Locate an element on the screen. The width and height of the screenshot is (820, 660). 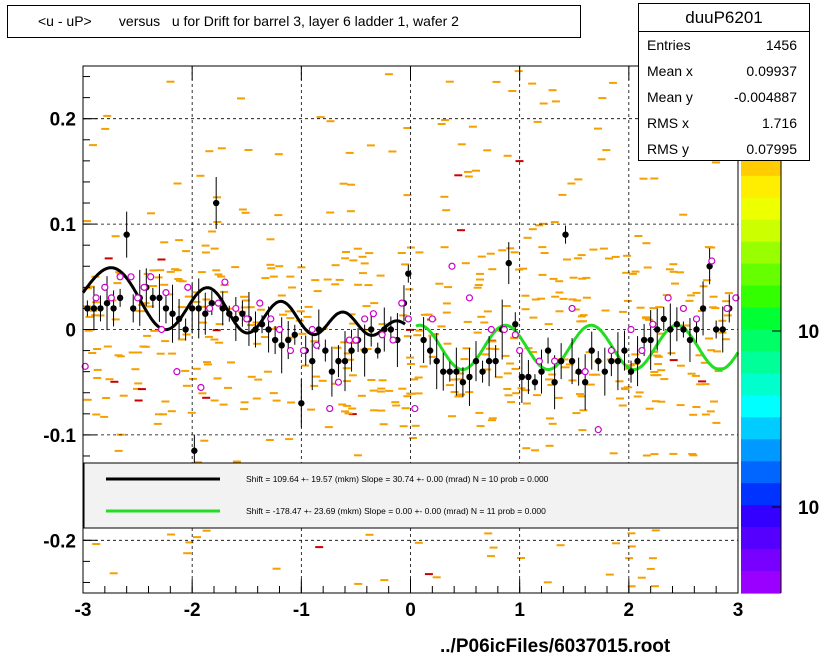
x-tick-labels: -3 -2 -1 0 1 2 3 is located at coordinates (409, 610).